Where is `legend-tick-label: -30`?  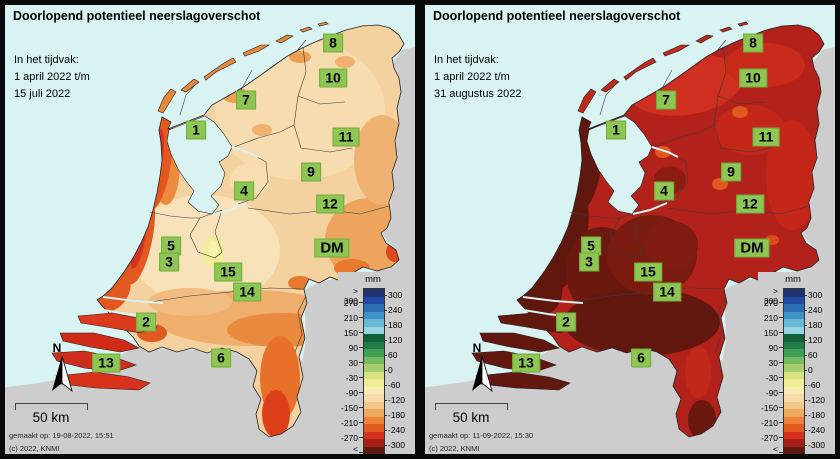 legend-tick-label: -30 is located at coordinates (771, 378).